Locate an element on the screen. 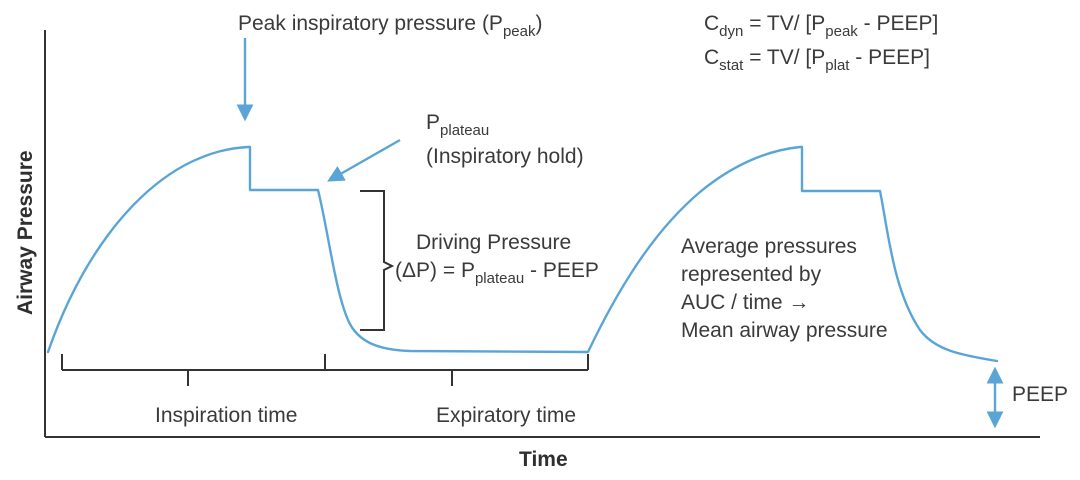 Image resolution: width=1080 pixels, height=480 pixels. peak-label-main: Peak inspiratory pressure (P is located at coordinates (370, 23).